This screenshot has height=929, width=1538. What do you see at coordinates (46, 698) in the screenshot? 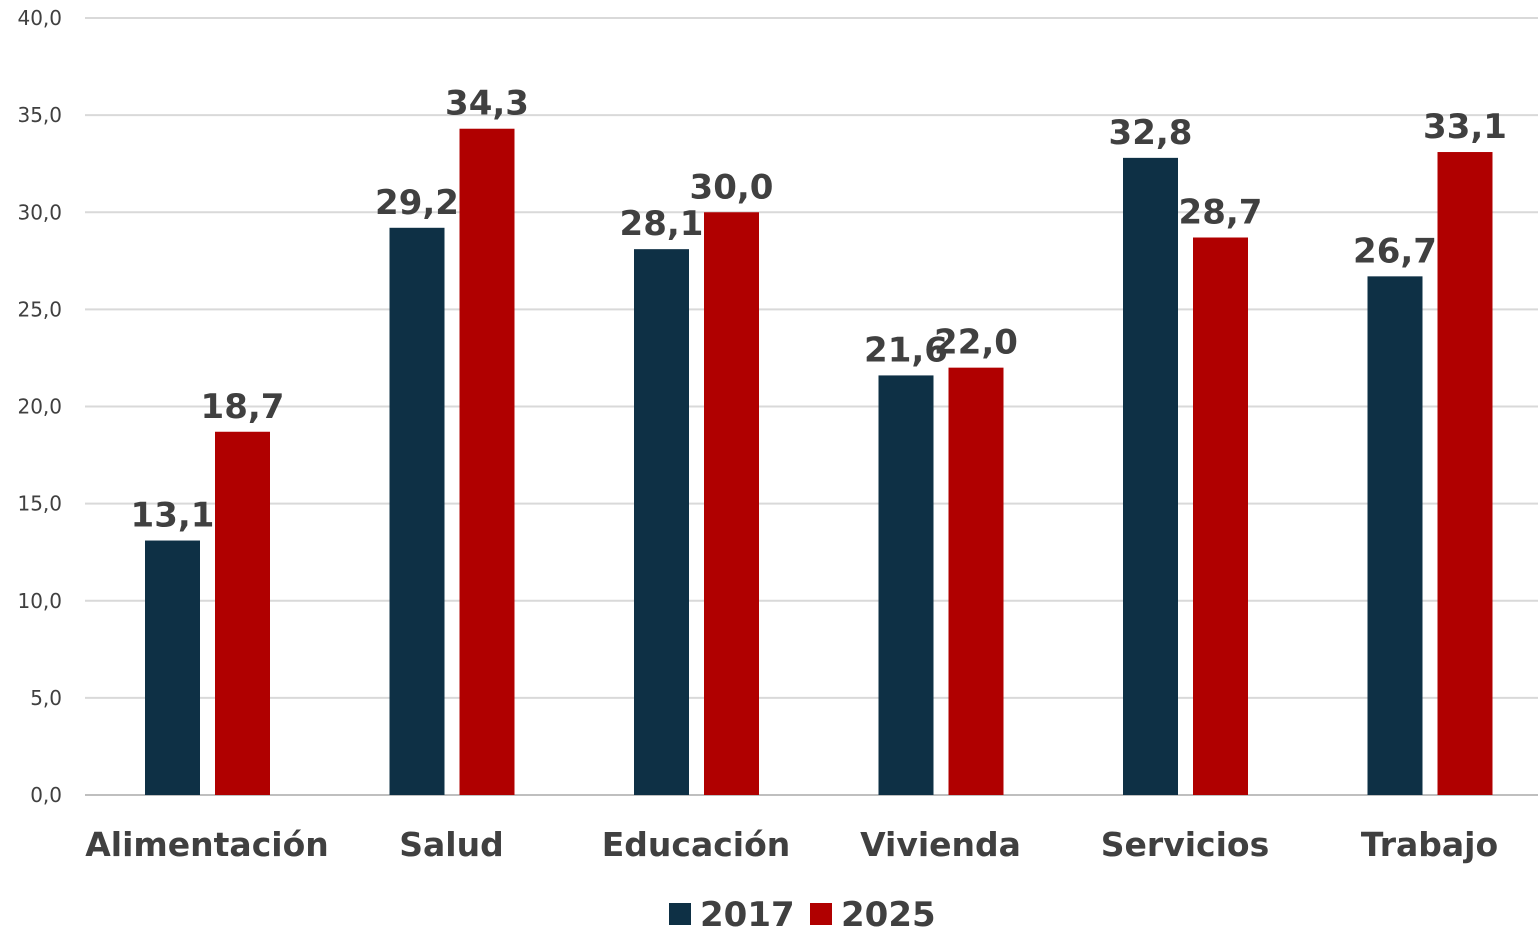
I see `y-tick-label: 5,0` at bounding box center [46, 698].